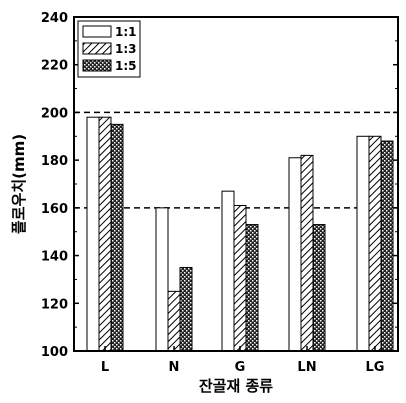  I want to click on y-tick-label: 240, so click(54, 18).